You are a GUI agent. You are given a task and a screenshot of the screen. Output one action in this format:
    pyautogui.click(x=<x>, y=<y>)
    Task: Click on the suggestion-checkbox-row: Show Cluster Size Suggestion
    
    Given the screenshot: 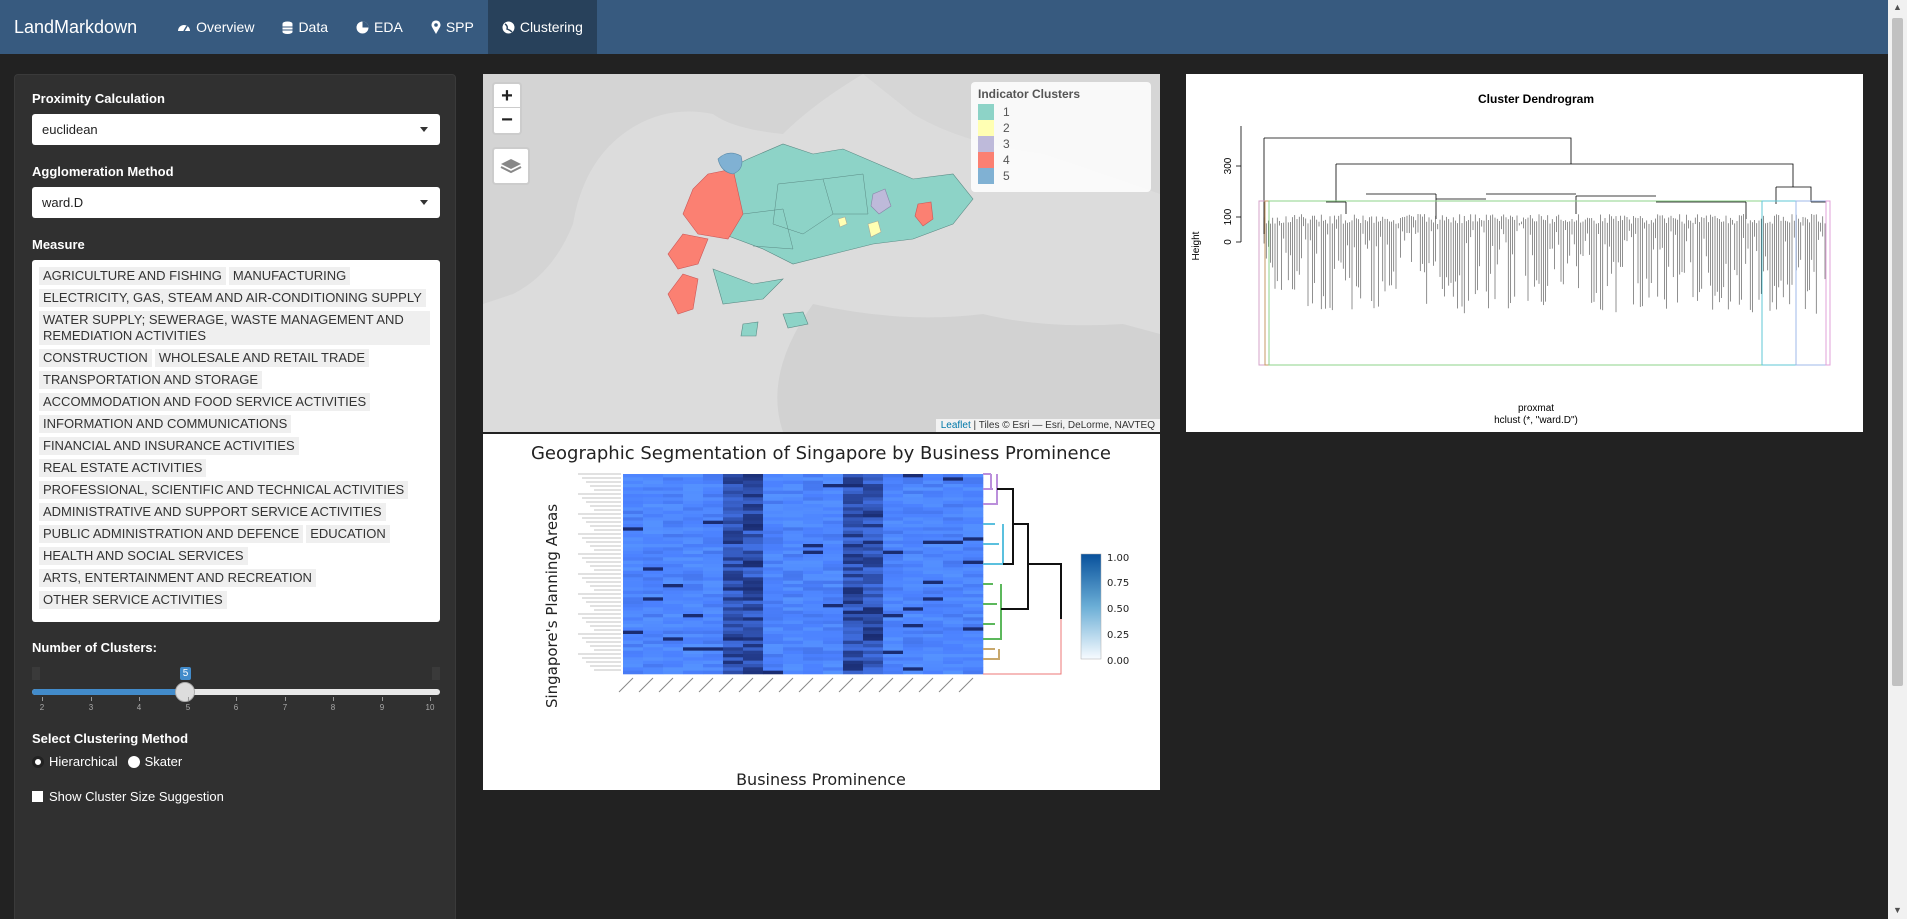 What is the action you would take?
    pyautogui.click(x=235, y=796)
    